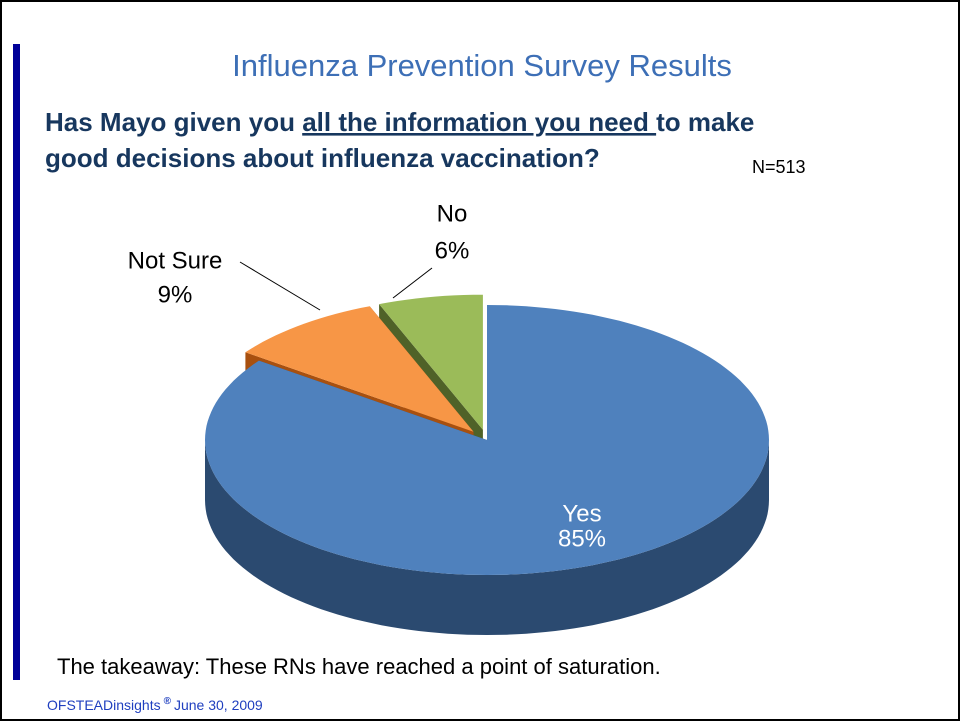  Describe the element at coordinates (779, 167) in the screenshot. I see `annotation: N=513` at that location.